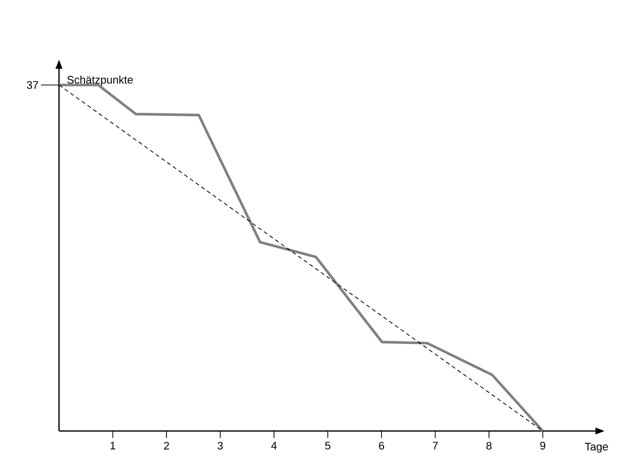  What do you see at coordinates (327, 446) in the screenshot?
I see `x-tick-label: 5` at bounding box center [327, 446].